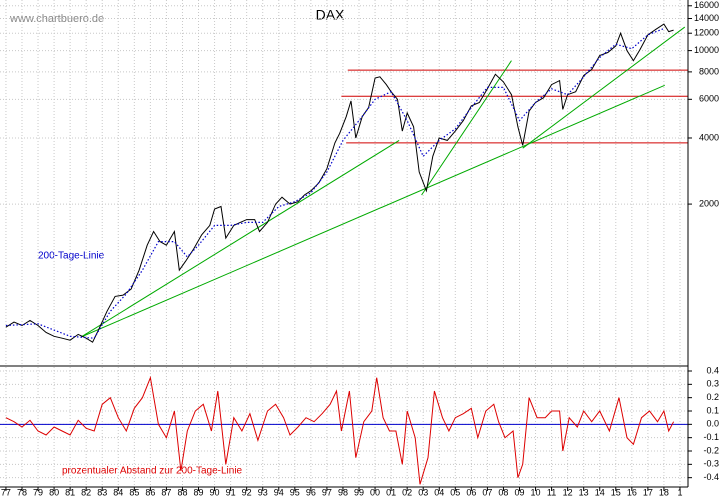 Image resolution: width=723 pixels, height=499 pixels. Describe the element at coordinates (648, 492) in the screenshot. I see `x-tick-label: 17` at that location.